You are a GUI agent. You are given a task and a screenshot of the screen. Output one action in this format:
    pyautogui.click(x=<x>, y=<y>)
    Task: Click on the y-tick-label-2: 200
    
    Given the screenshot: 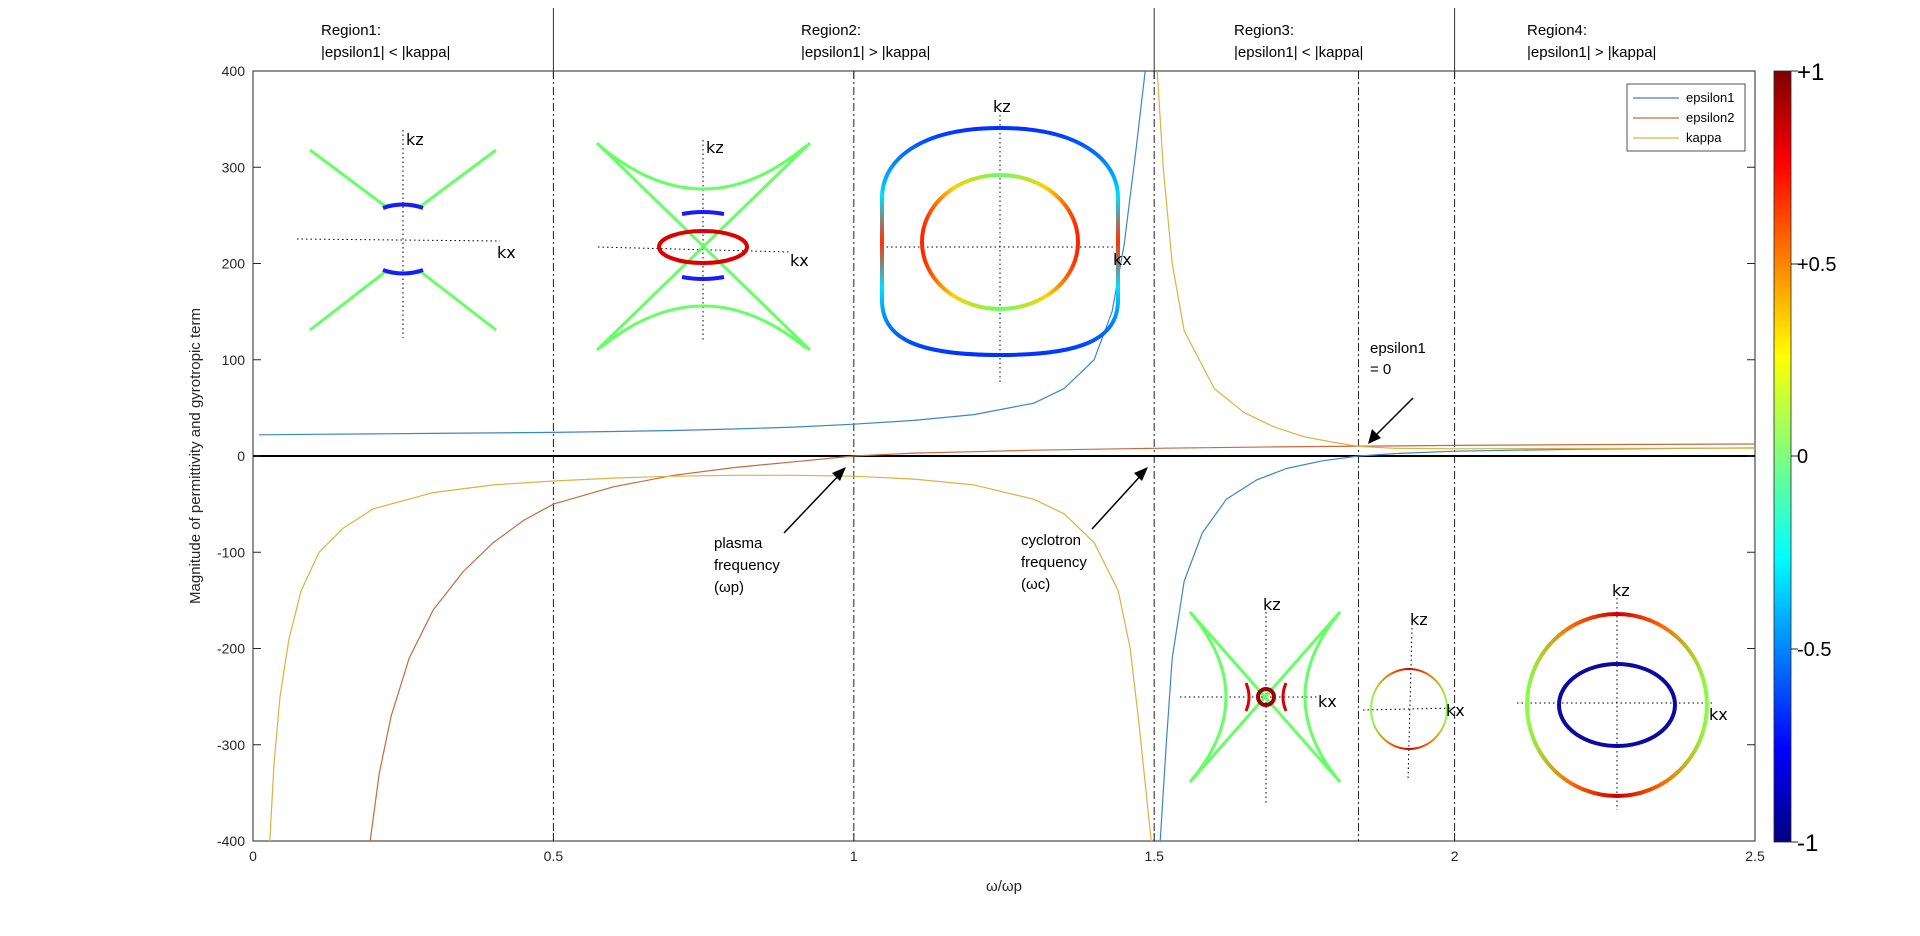 What is the action you would take?
    pyautogui.click(x=234, y=264)
    